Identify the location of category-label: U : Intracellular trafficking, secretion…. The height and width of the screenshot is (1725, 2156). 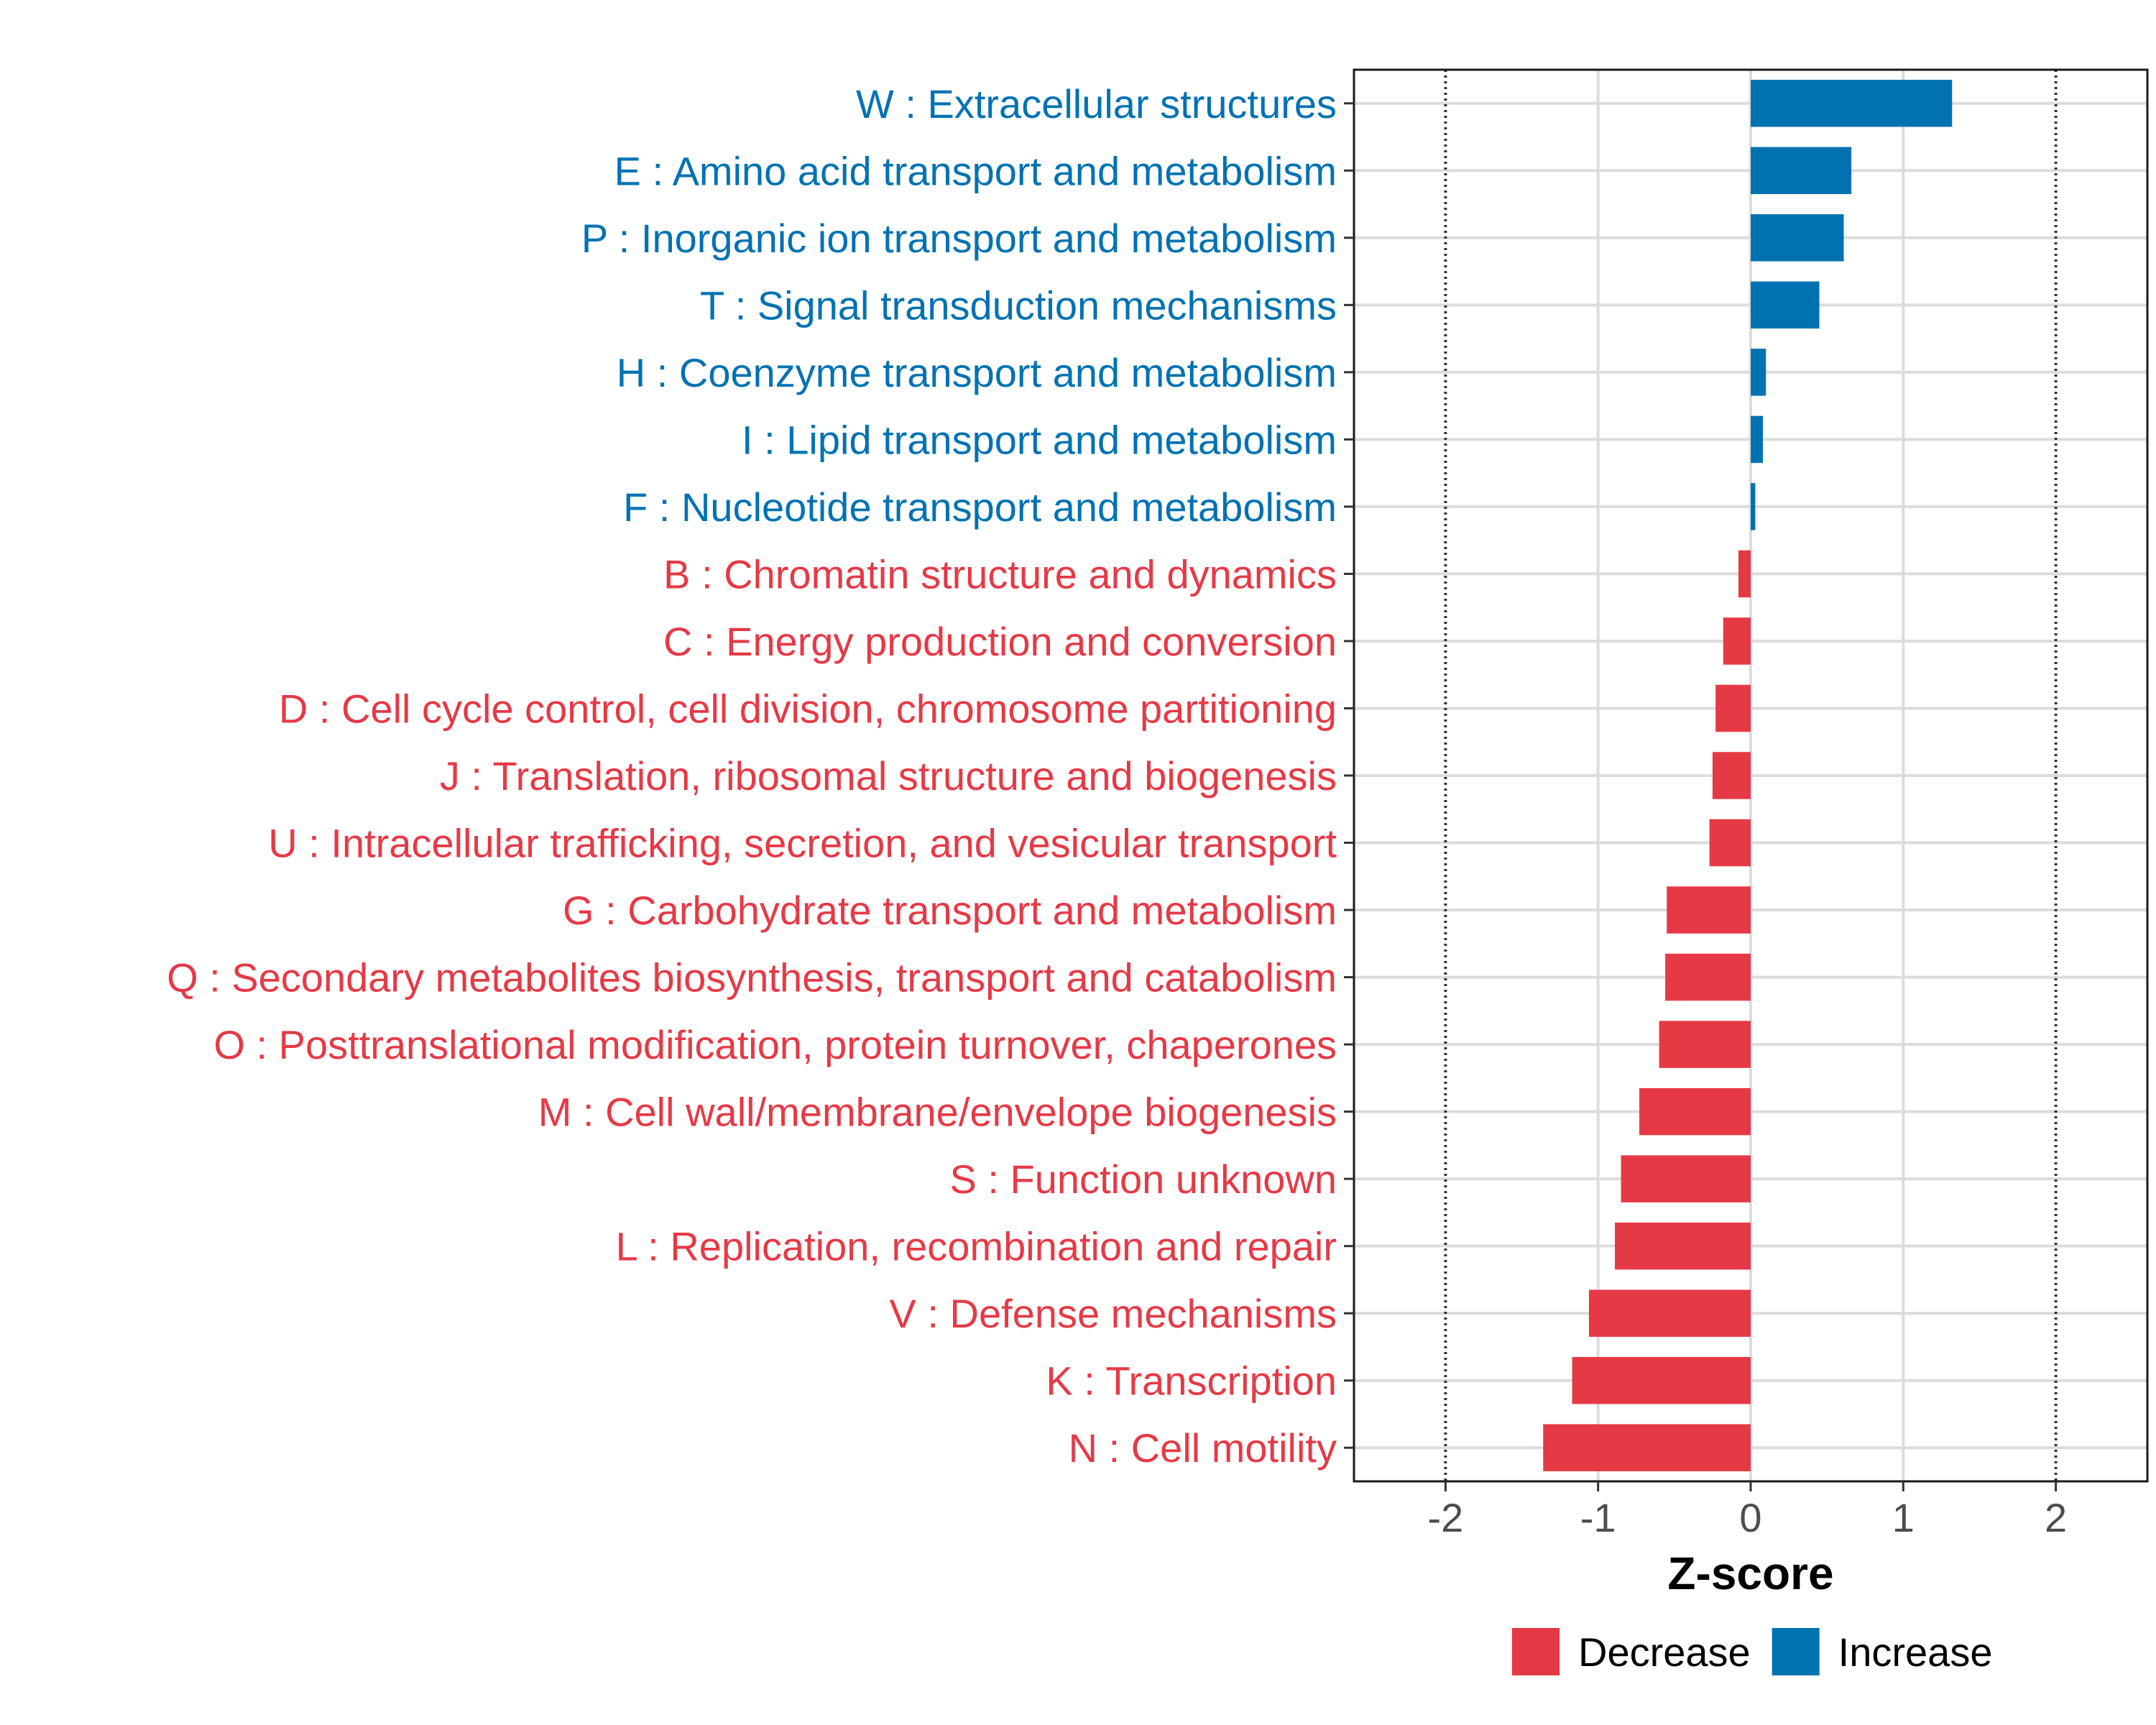
(802, 843).